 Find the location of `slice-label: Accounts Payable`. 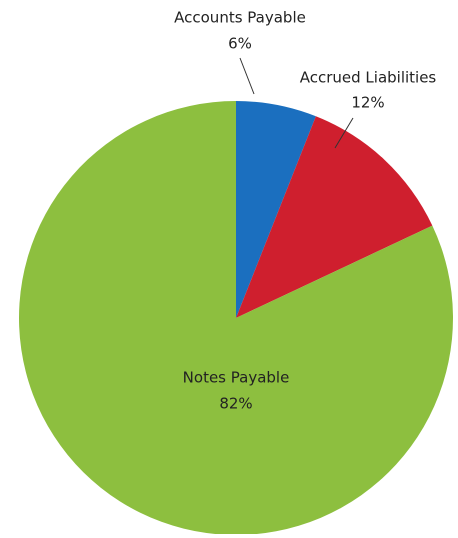

slice-label: Accounts Payable is located at coordinates (240, 18).